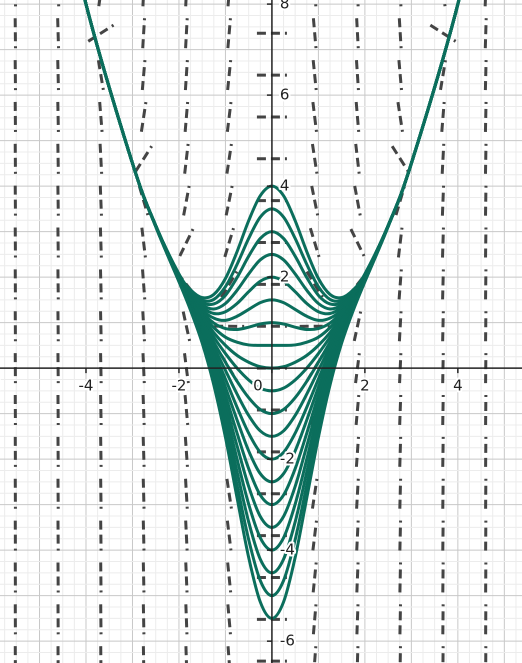 The width and height of the screenshot is (522, 663). Describe the element at coordinates (287, 550) in the screenshot. I see `y-tick-label: -4` at that location.